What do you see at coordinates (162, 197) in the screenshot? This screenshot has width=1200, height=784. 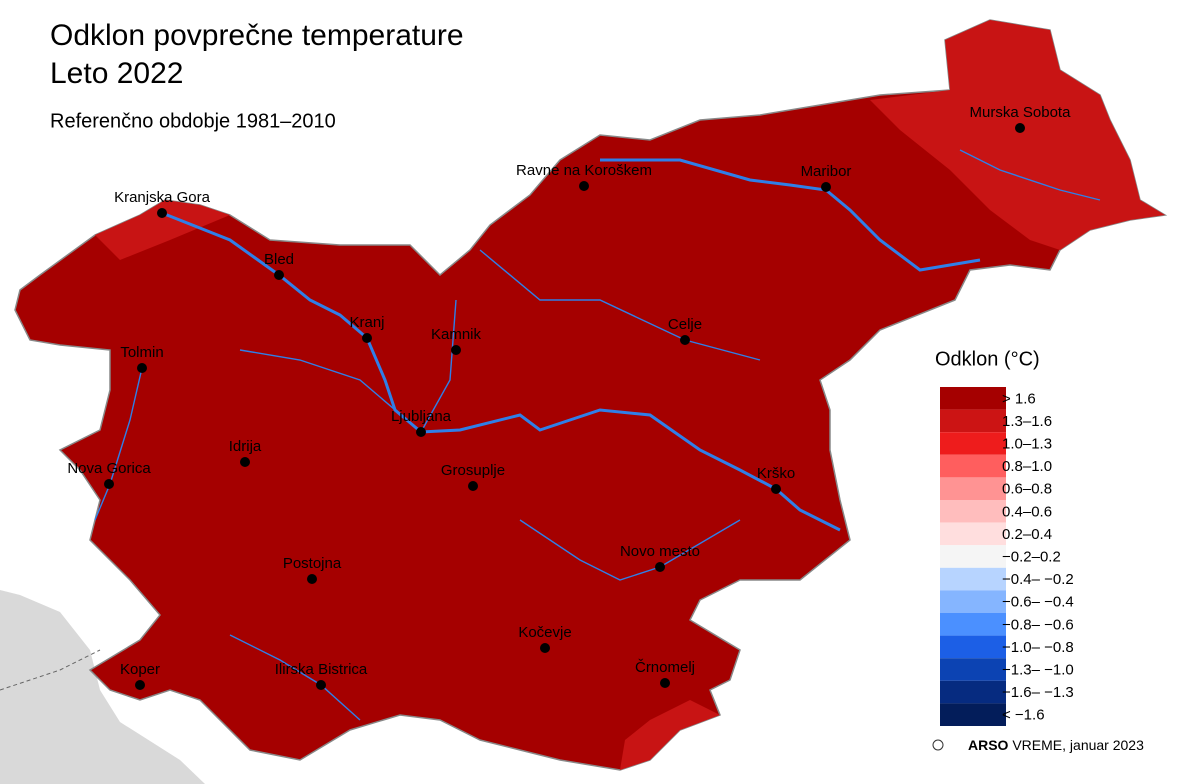 I see `city-label: Kranjska Gora` at bounding box center [162, 197].